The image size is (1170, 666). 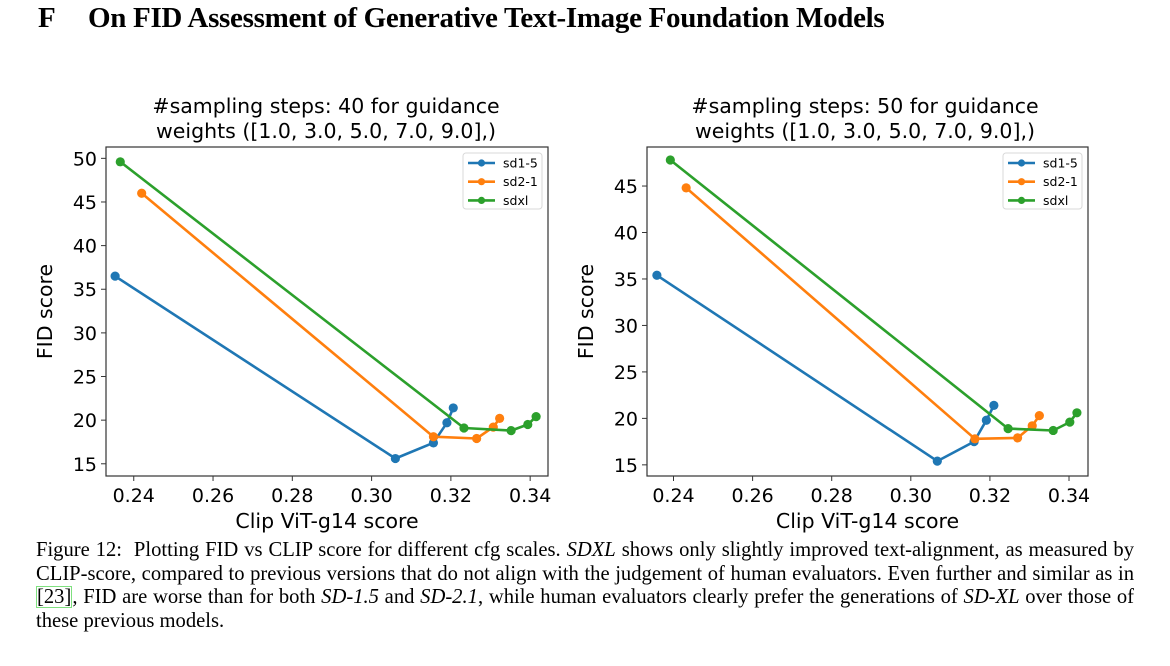 What do you see at coordinates (864, 106) in the screenshot?
I see `chart-title-line: #sampling steps: 50 for guidance` at bounding box center [864, 106].